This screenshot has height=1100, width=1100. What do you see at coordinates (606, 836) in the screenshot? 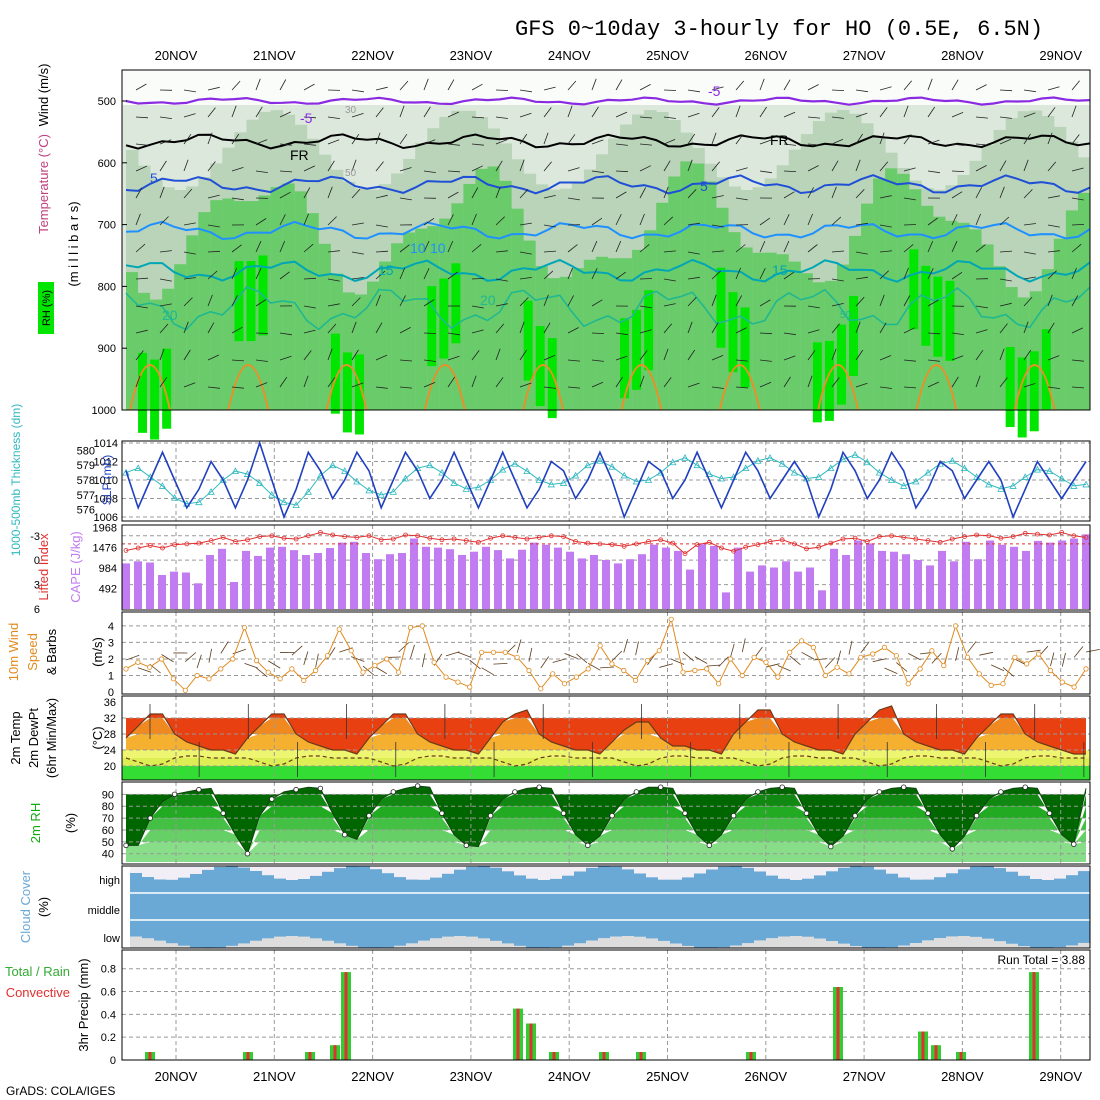
I see `rh-fill-band` at bounding box center [606, 836].